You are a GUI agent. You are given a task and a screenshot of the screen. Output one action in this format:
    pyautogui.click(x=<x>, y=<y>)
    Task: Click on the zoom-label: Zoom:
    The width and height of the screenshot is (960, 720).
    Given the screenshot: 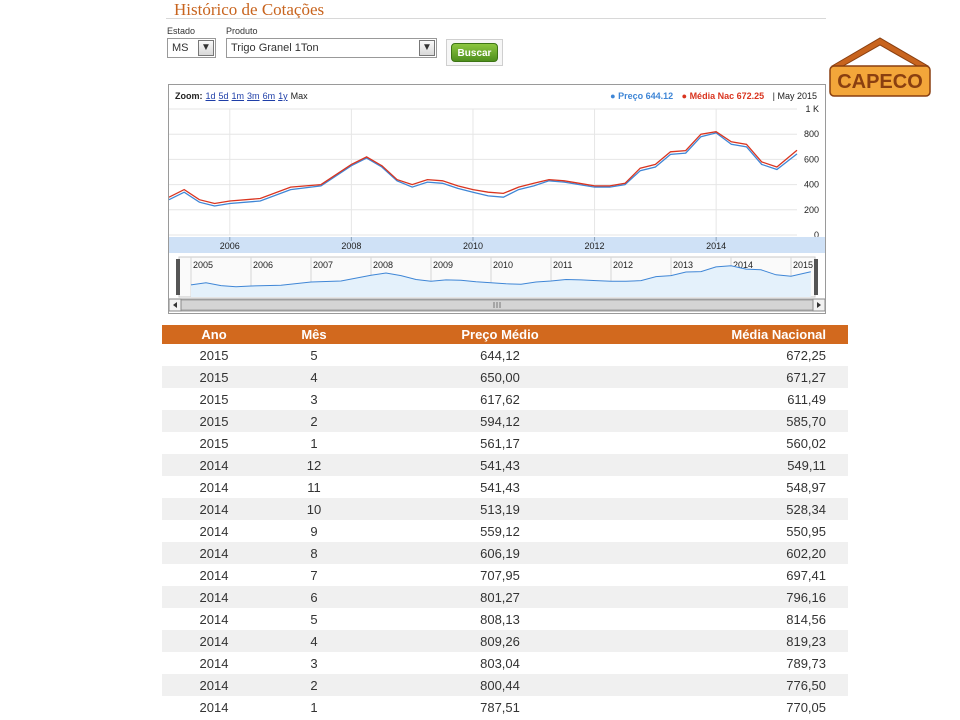 What is the action you would take?
    pyautogui.click(x=189, y=96)
    